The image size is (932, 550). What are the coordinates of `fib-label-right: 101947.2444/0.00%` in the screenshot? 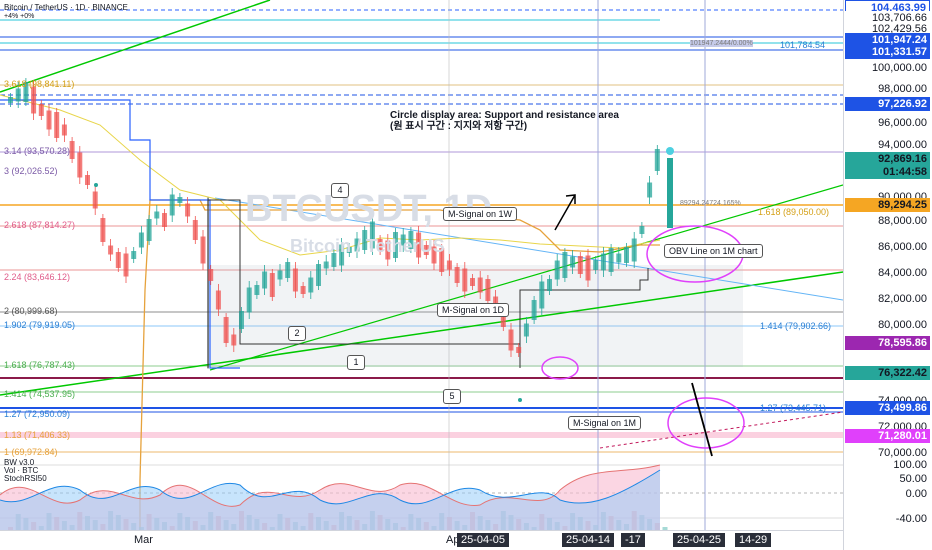 It's located at (721, 43).